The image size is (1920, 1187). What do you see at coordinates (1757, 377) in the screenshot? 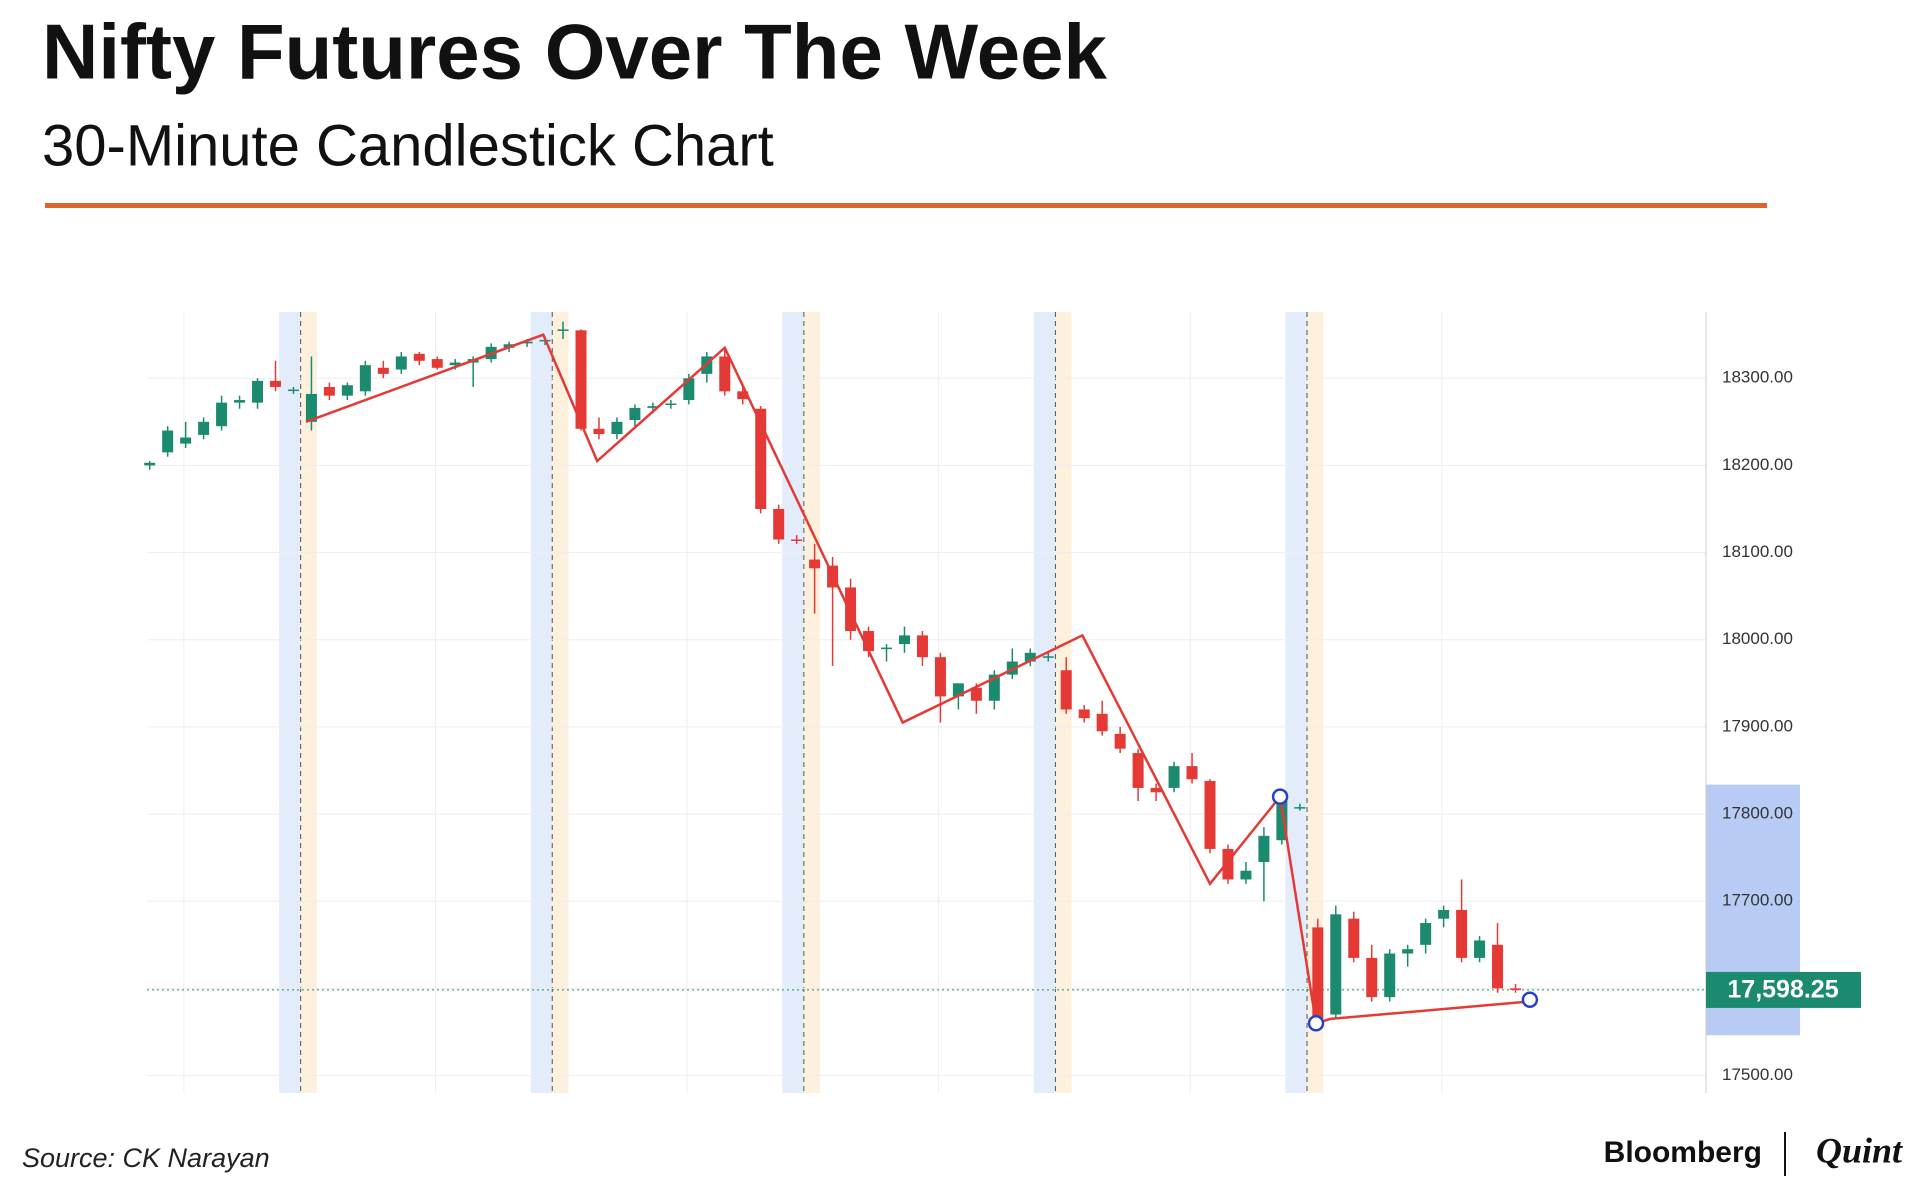
I see `y-tick-label: 18300.00` at bounding box center [1757, 377].